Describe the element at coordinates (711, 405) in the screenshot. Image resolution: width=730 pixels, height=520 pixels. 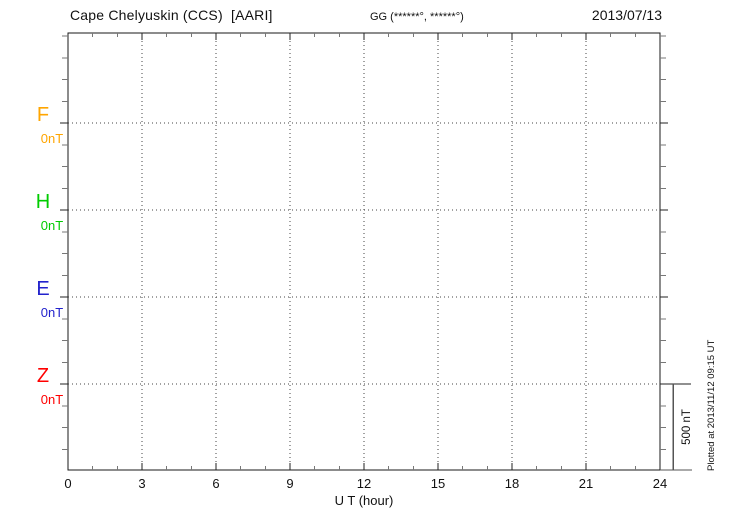
I see `plotted-at-note: Plotted at 2013/11/12 09:15 UT` at that location.